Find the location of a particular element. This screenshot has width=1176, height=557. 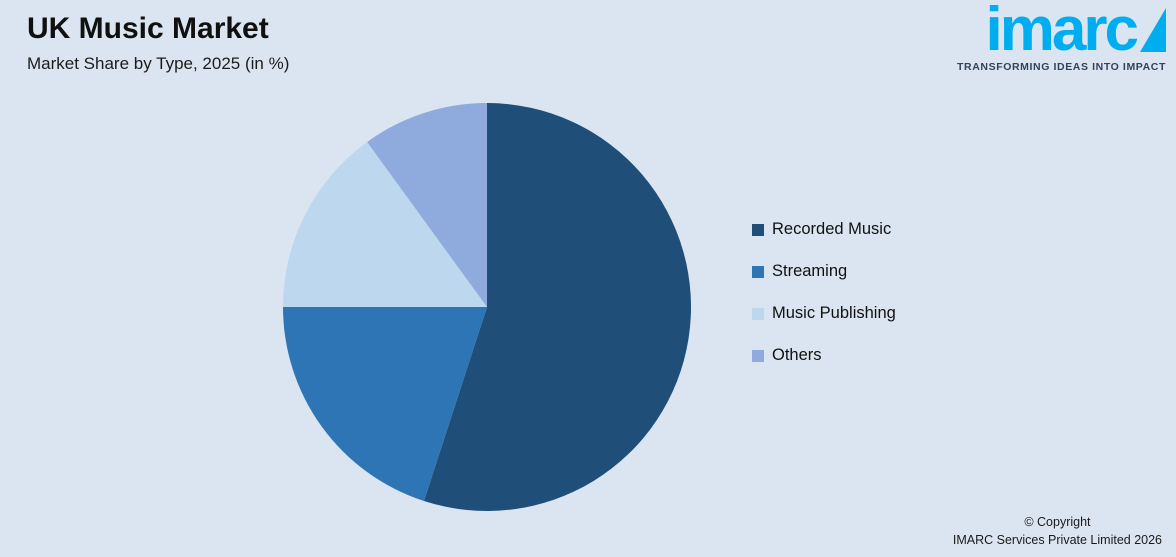

legend-item: Recorded Music is located at coordinates (824, 229).